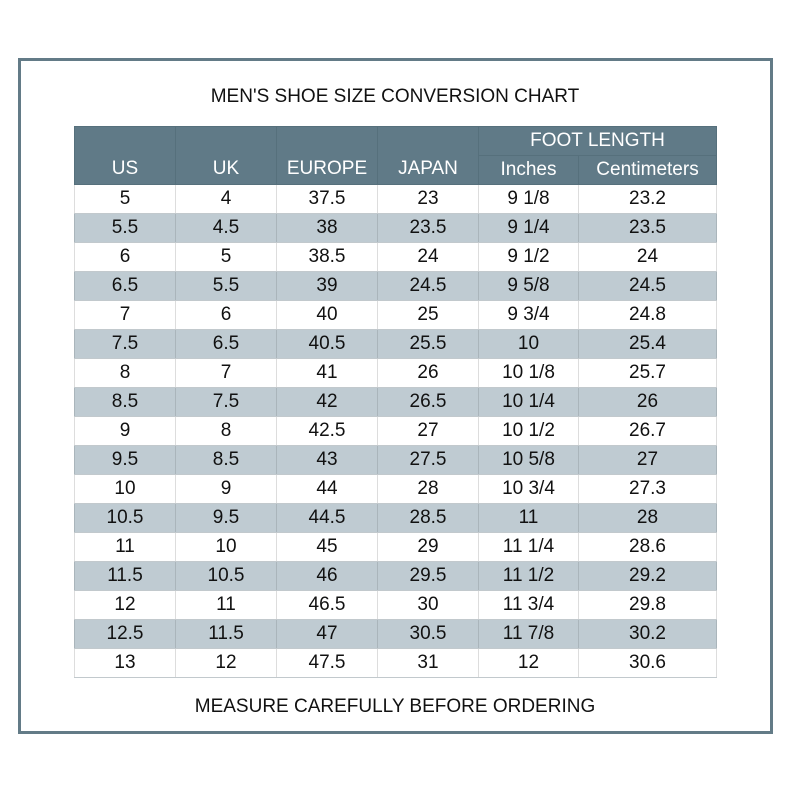 This screenshot has width=790, height=790. Describe the element at coordinates (327, 518) in the screenshot. I see `cell-europe: 44.5` at that location.